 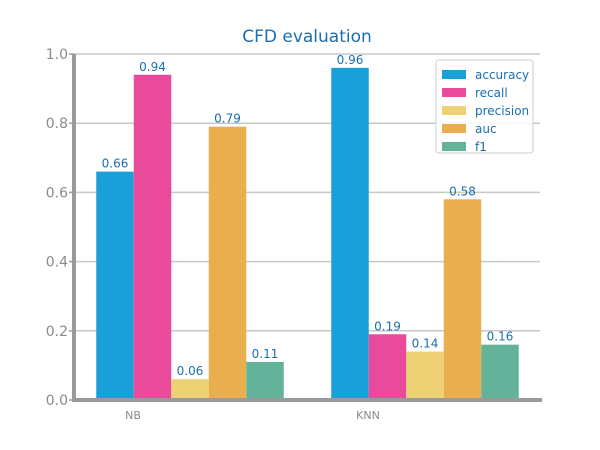 I want to click on y-tick-label: 1.0, so click(x=57, y=55).